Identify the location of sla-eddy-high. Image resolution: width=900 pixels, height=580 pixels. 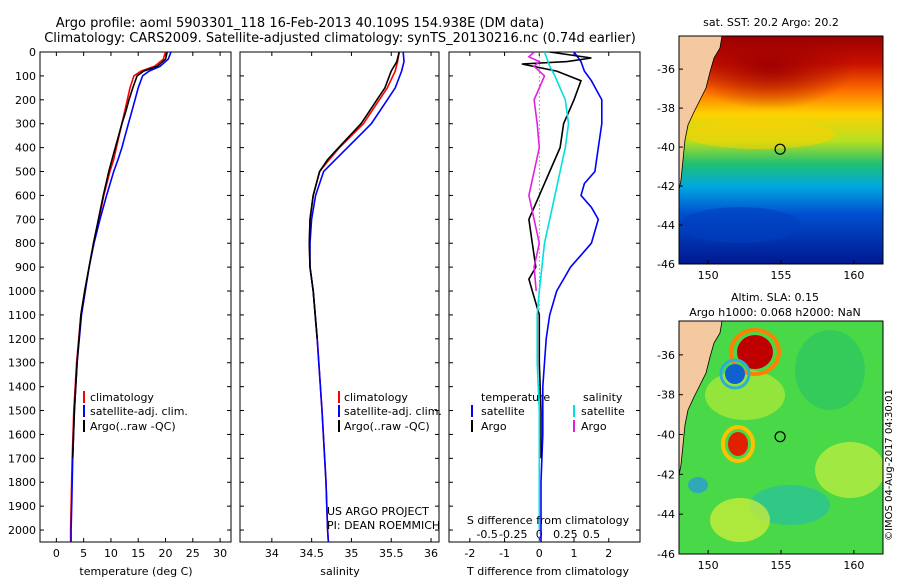
(755, 352).